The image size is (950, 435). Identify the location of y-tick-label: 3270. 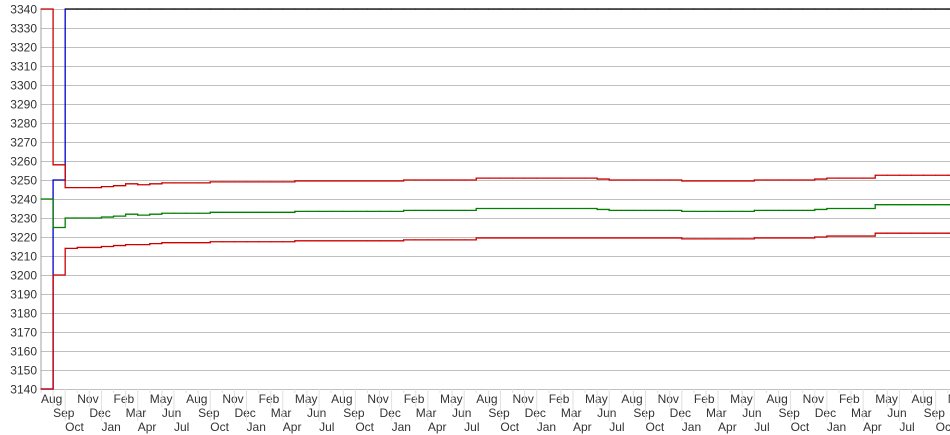
(23, 143).